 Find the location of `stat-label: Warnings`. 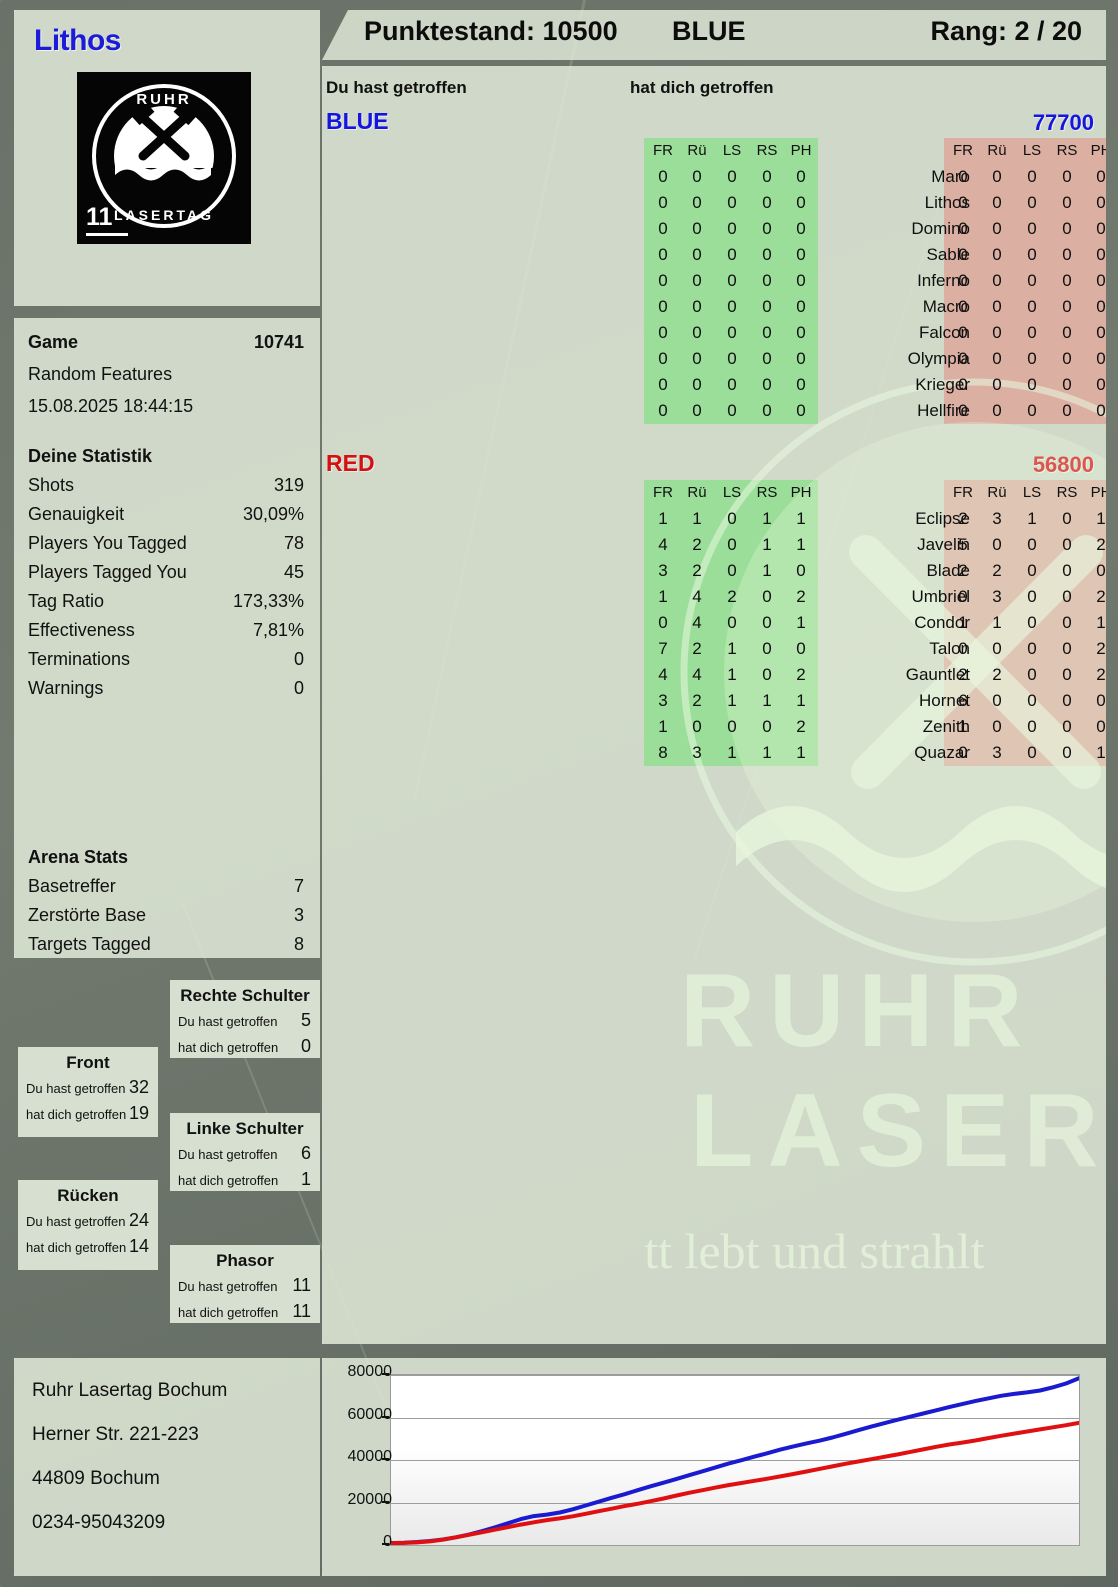

stat-label: Warnings is located at coordinates (66, 688).